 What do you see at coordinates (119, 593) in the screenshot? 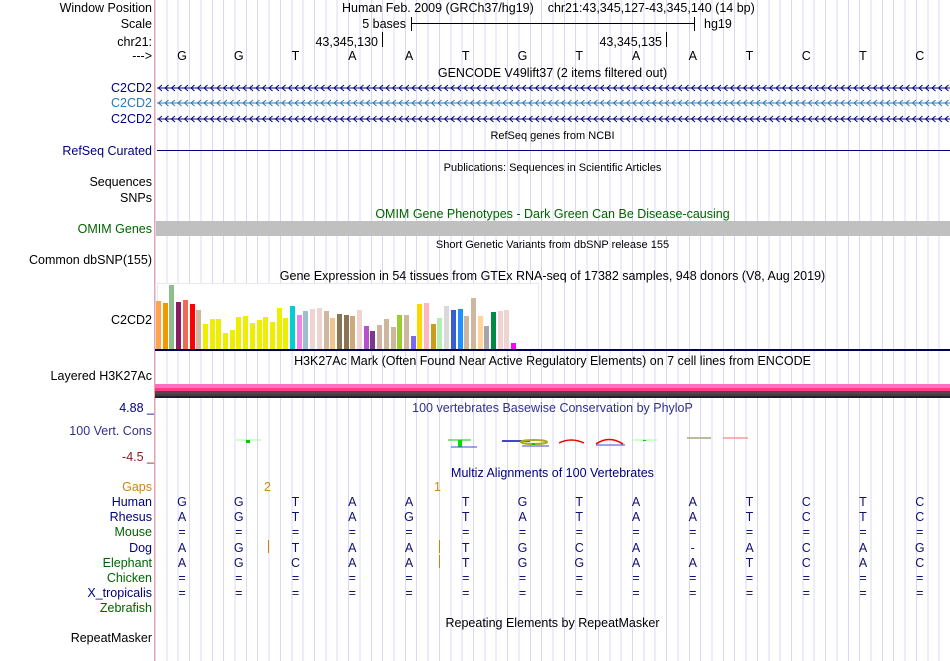
I see `species-label: X_tropicalis` at bounding box center [119, 593].